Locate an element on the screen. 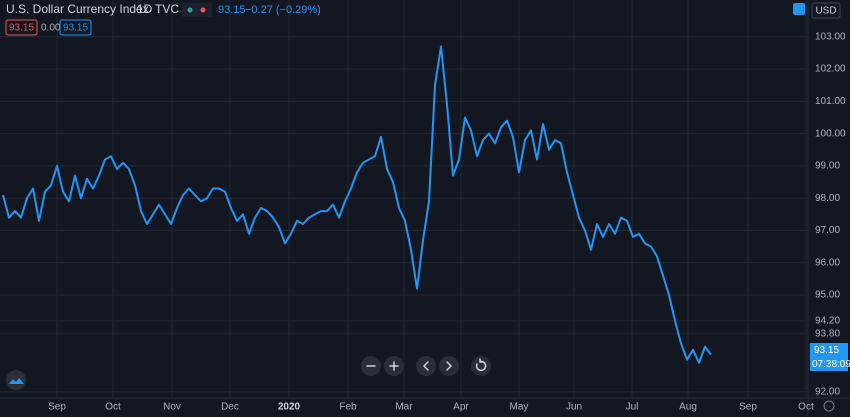  ask-box is located at coordinates (75, 27).